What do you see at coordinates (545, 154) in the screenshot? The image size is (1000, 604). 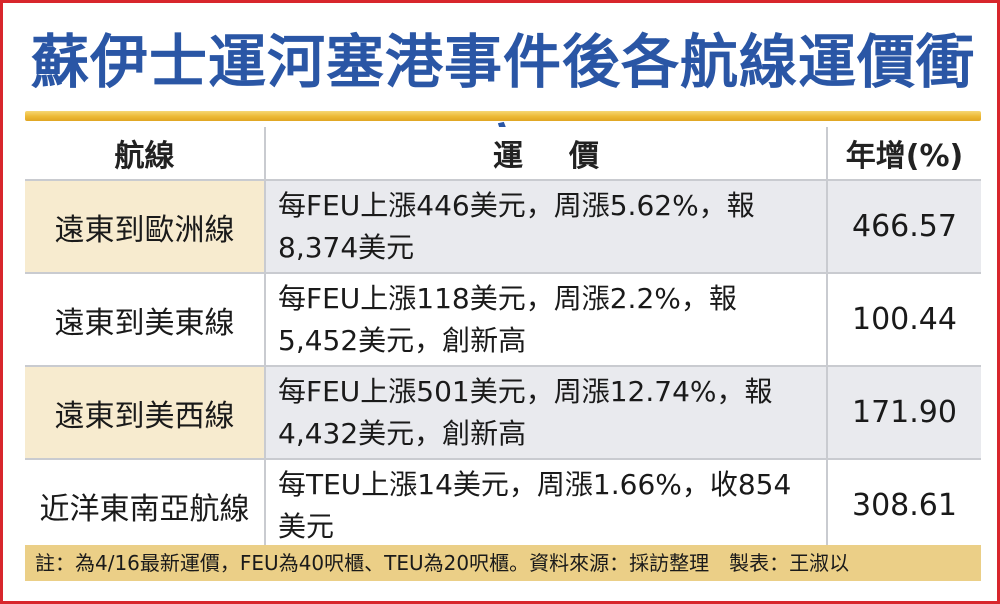 I see `header-rate: 運價` at bounding box center [545, 154].